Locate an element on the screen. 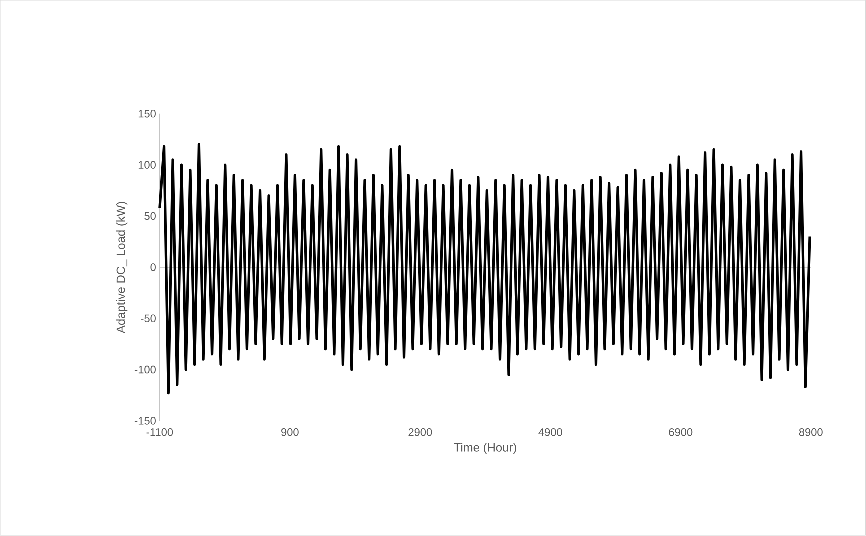 The image size is (866, 536). y-tick-label: -150 is located at coordinates (145, 421).